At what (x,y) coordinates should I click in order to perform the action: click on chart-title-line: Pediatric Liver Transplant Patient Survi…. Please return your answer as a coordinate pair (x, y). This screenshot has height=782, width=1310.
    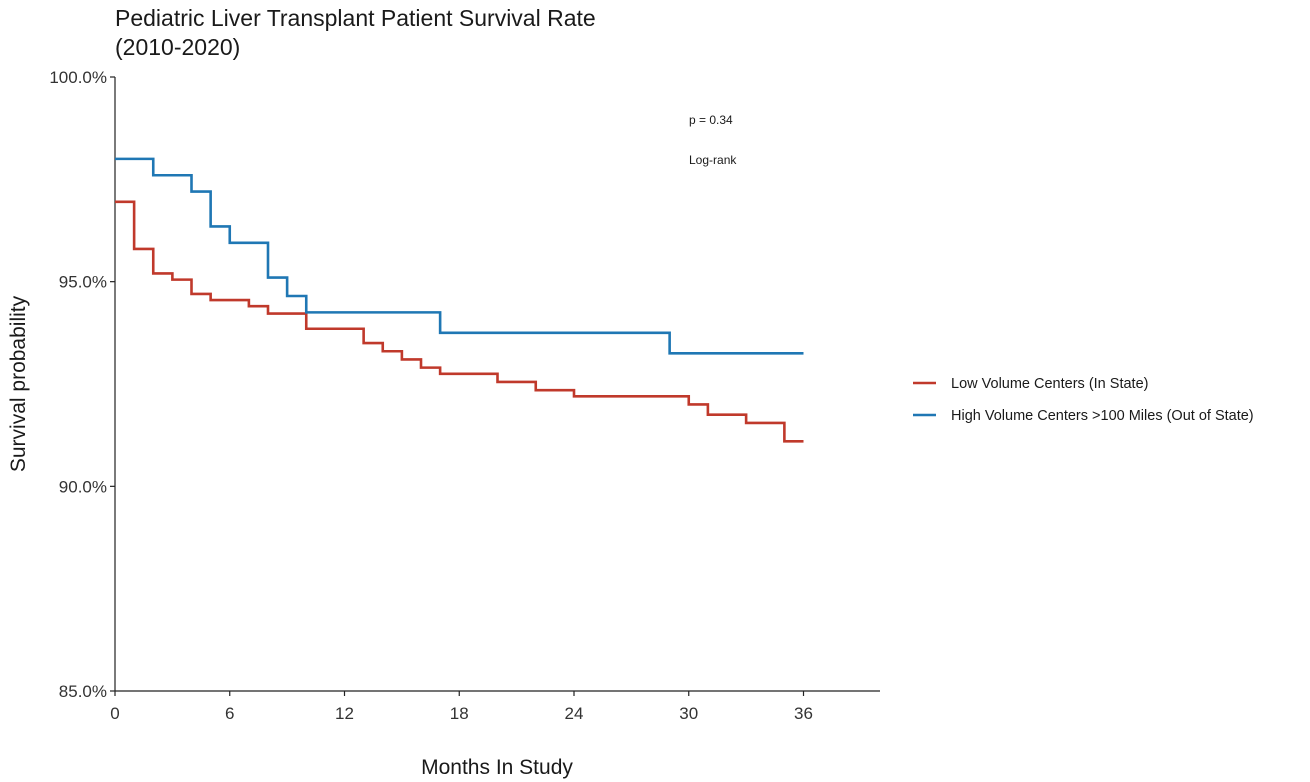
    Looking at the image, I should click on (355, 18).